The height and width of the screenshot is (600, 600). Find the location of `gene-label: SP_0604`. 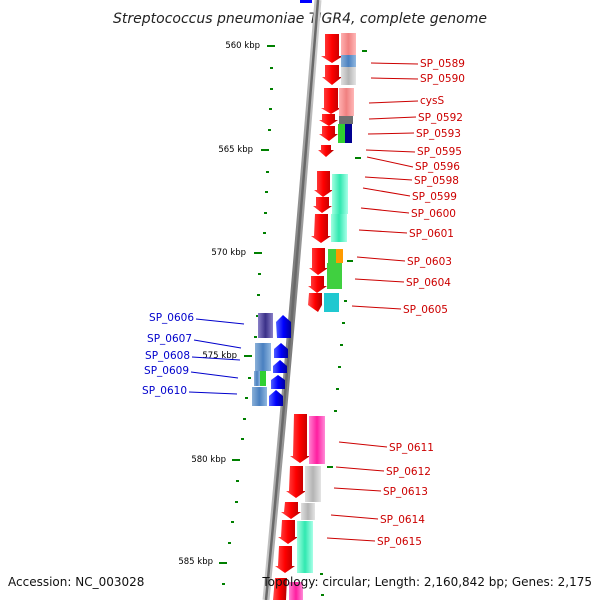

gene-label: SP_0604 is located at coordinates (428, 283).